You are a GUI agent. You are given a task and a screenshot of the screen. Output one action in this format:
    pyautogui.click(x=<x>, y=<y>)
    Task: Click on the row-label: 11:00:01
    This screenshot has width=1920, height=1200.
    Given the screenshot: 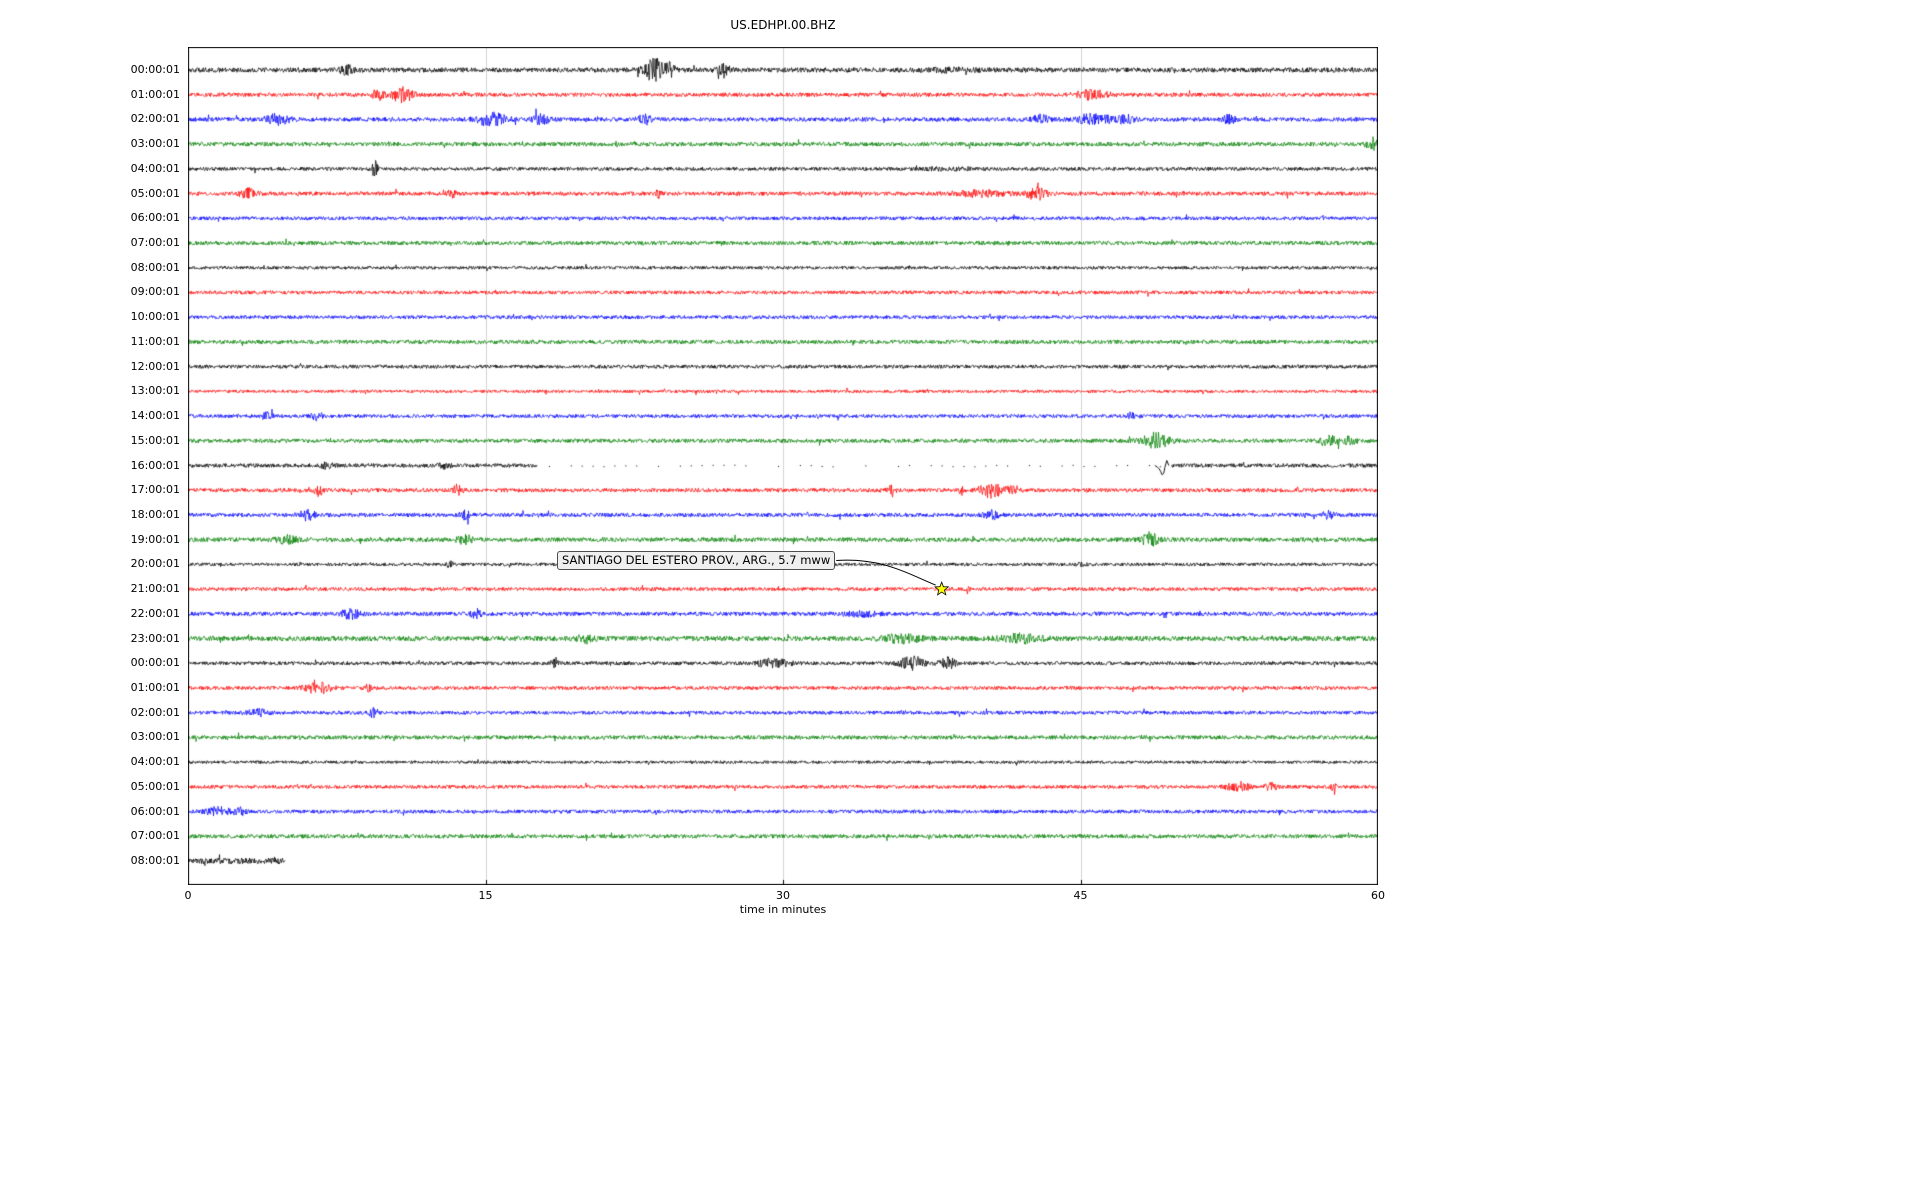 What is the action you would take?
    pyautogui.click(x=155, y=341)
    